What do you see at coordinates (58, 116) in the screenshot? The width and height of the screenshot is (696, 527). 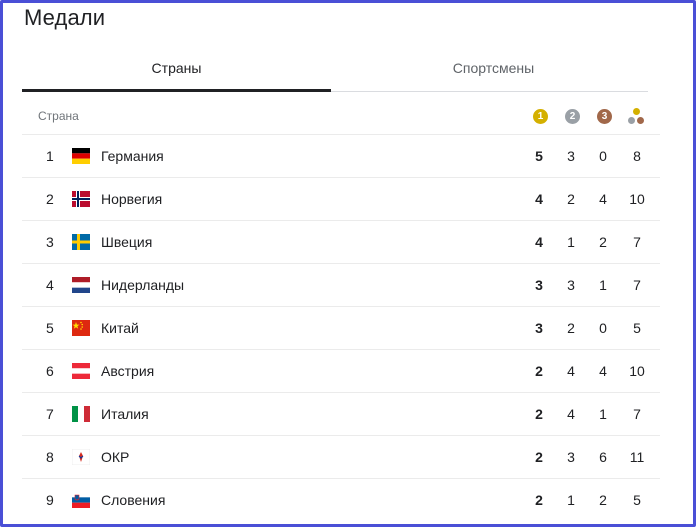 I see `country-column-header: Страна` at bounding box center [58, 116].